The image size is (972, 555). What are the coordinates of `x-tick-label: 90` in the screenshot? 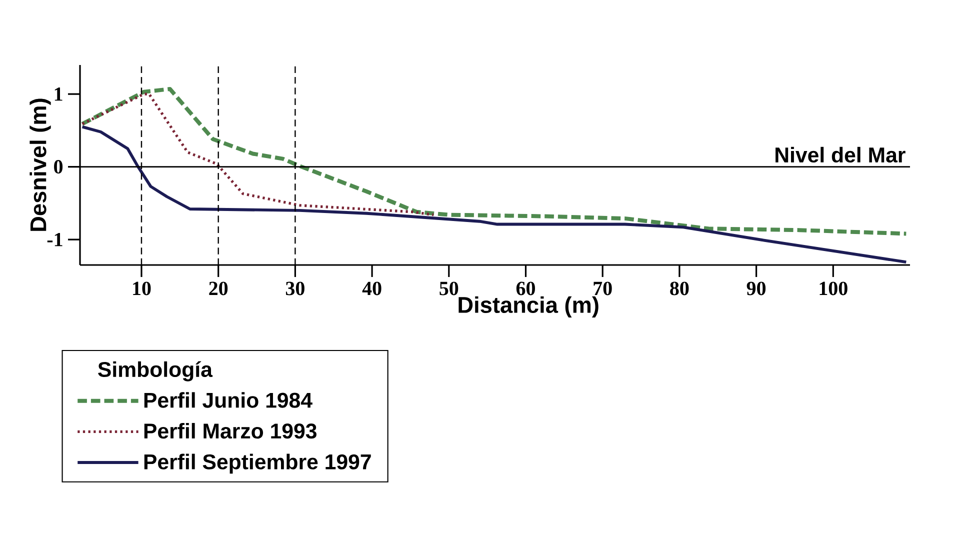 It's located at (756, 289).